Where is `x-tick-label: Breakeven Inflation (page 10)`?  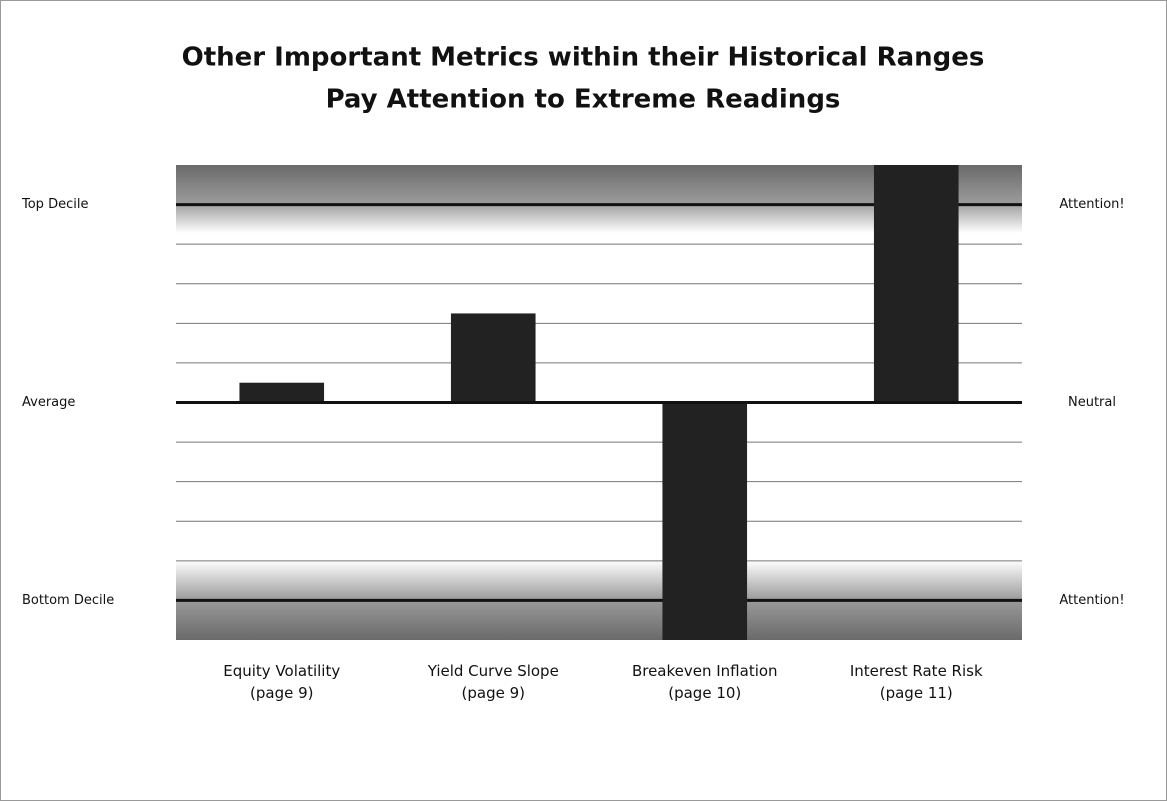
x-tick-label: Breakeven Inflation (page 10) is located at coordinates (704, 682).